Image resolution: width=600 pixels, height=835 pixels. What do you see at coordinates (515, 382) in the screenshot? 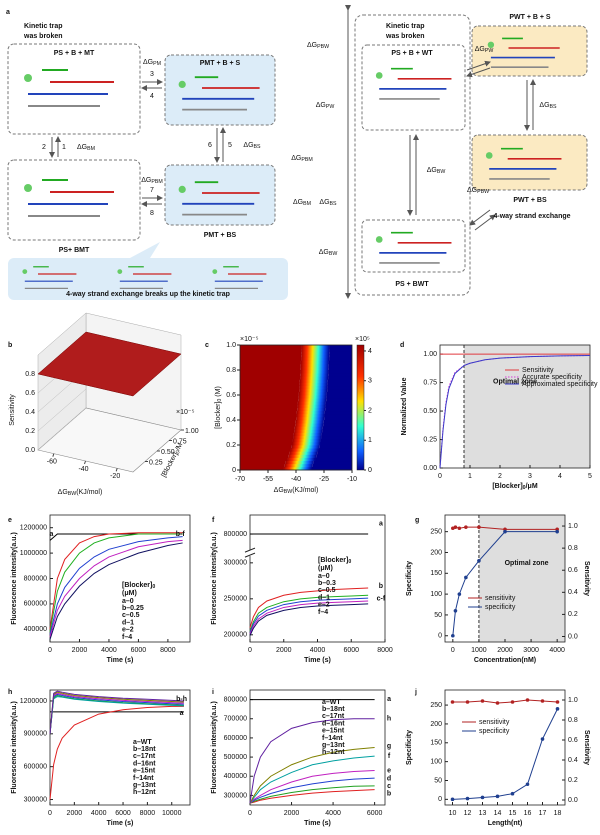
I see `annotation: Optimal zone` at bounding box center [515, 382].